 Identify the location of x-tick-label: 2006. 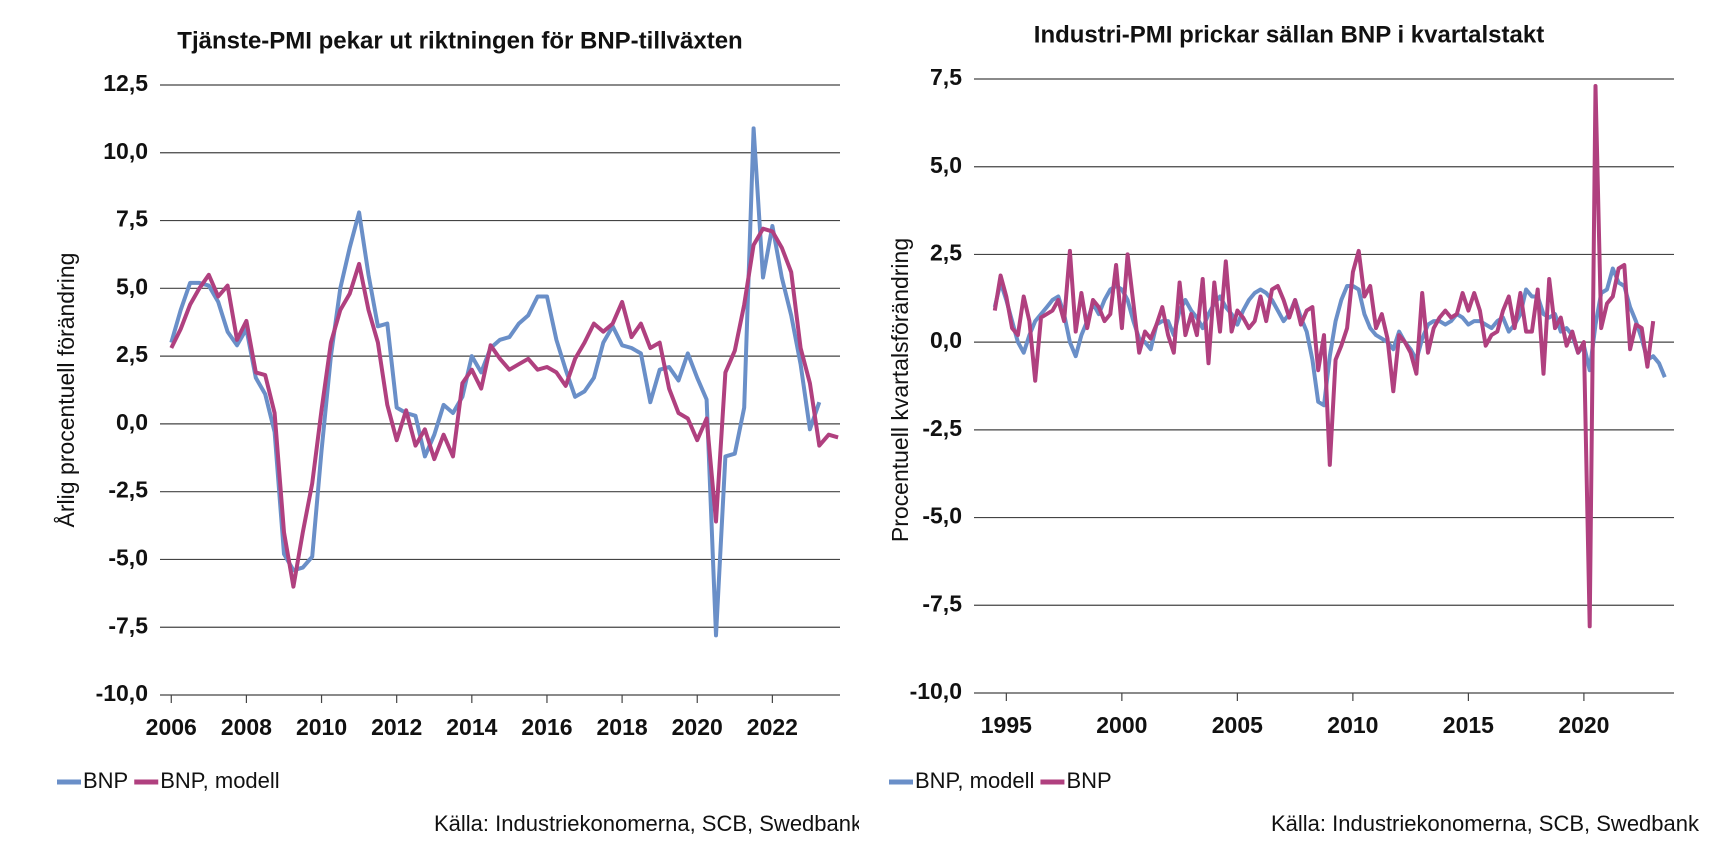
(171, 727).